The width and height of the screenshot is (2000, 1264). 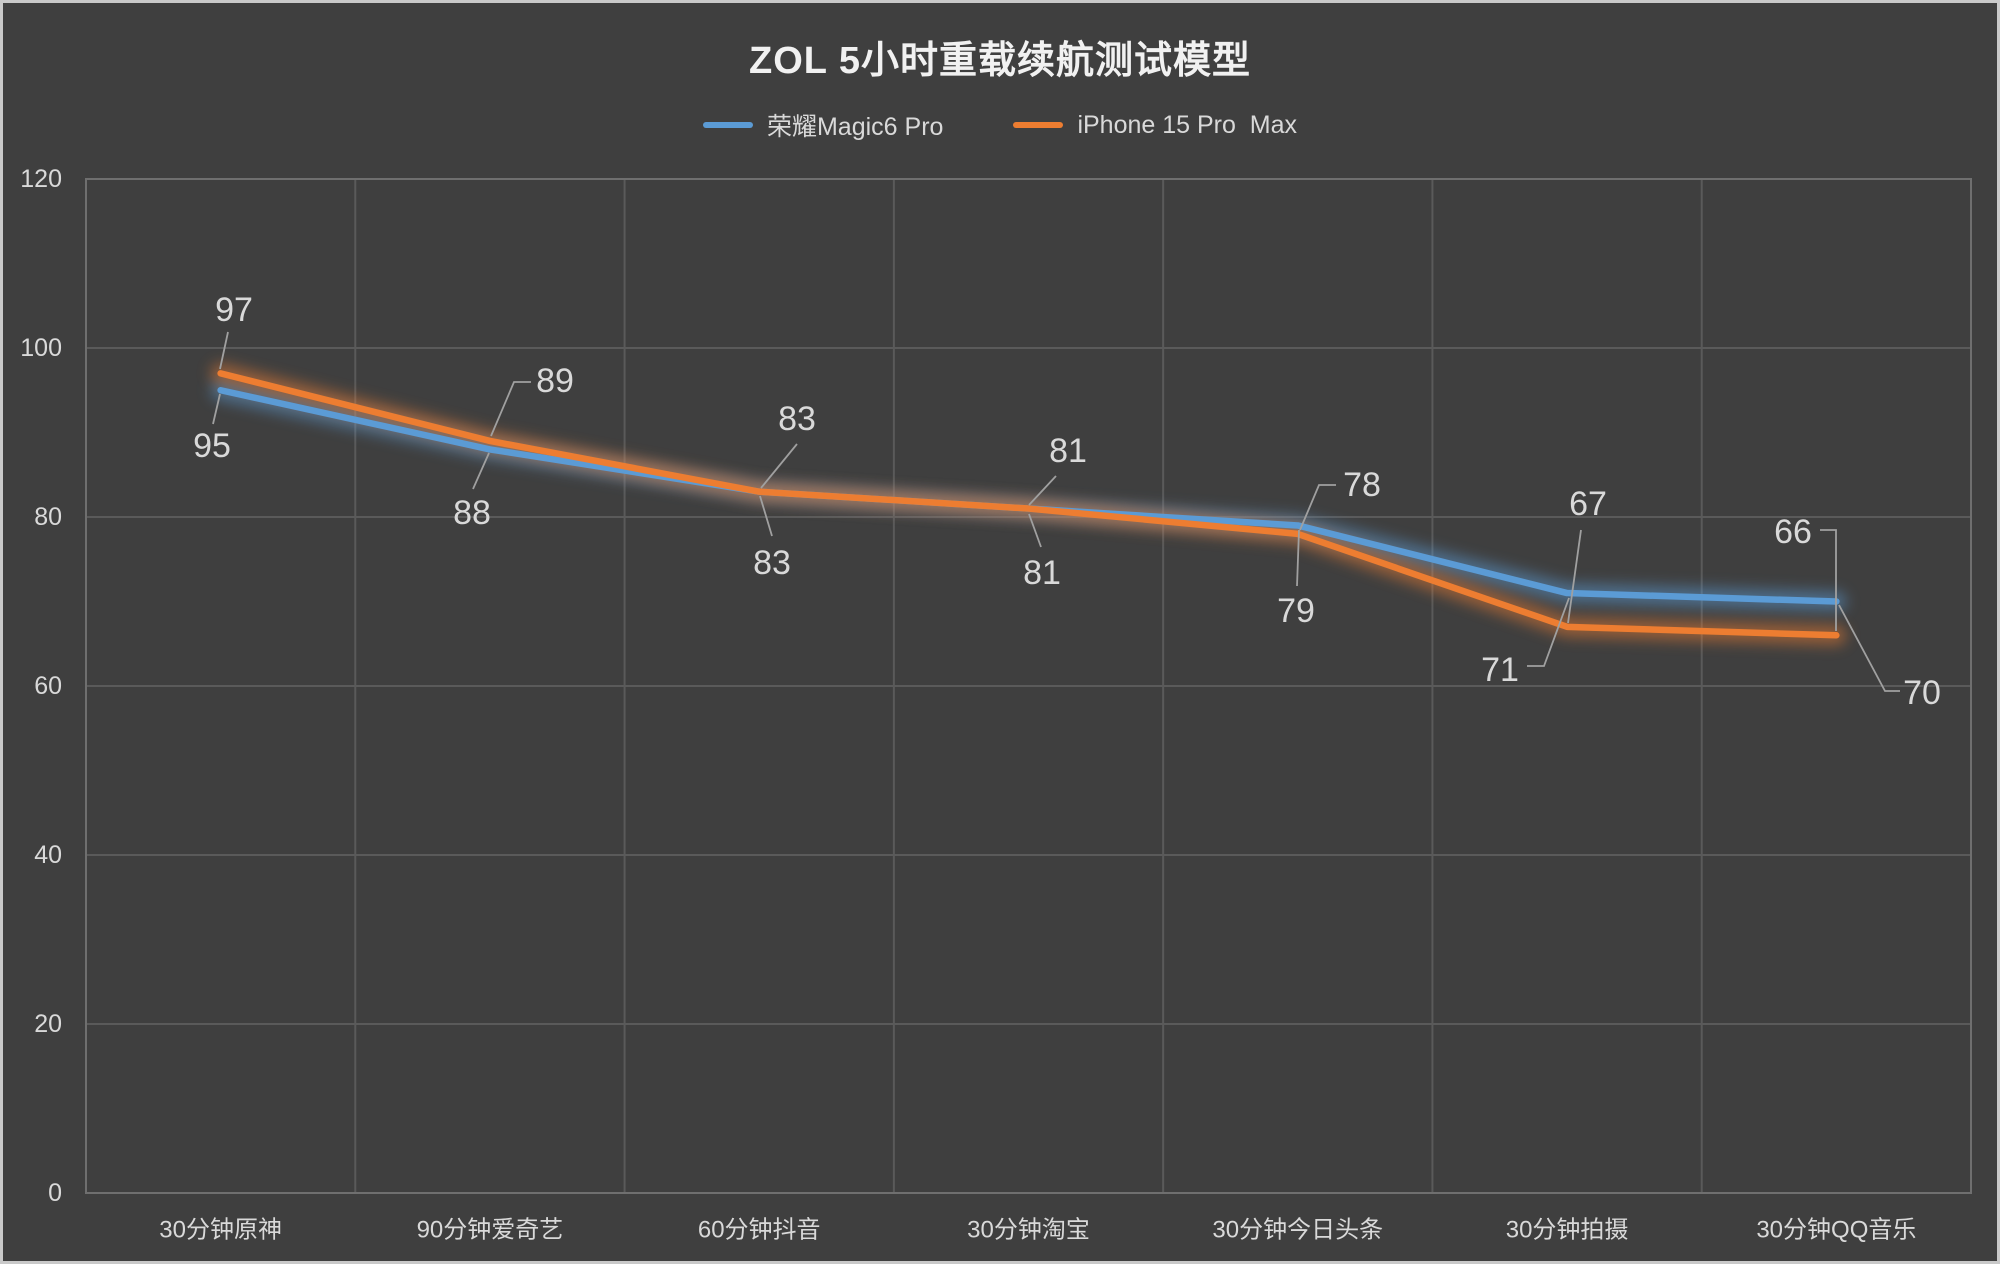 What do you see at coordinates (1297, 1230) in the screenshot?
I see `x-axis-label: 30分钟今日头条` at bounding box center [1297, 1230].